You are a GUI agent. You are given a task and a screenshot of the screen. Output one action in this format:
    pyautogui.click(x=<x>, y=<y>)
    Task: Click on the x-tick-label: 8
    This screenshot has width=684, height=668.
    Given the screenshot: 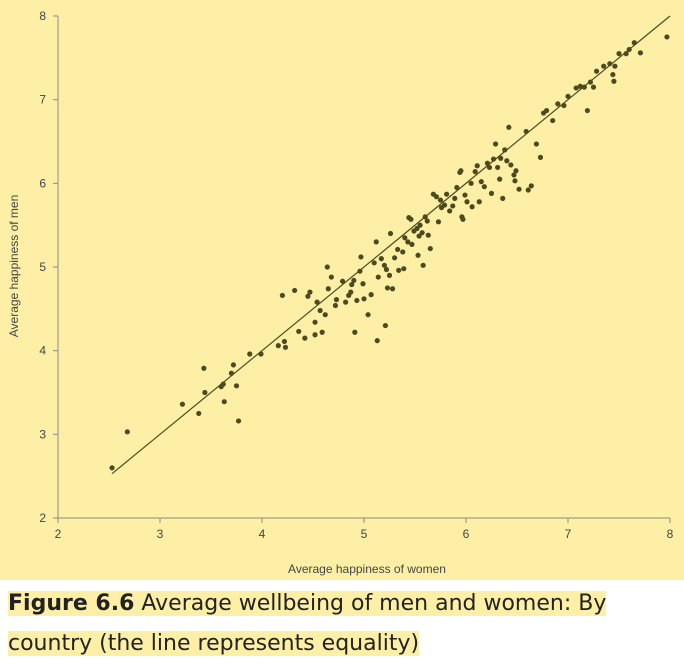 What is the action you would take?
    pyautogui.click(x=670, y=534)
    